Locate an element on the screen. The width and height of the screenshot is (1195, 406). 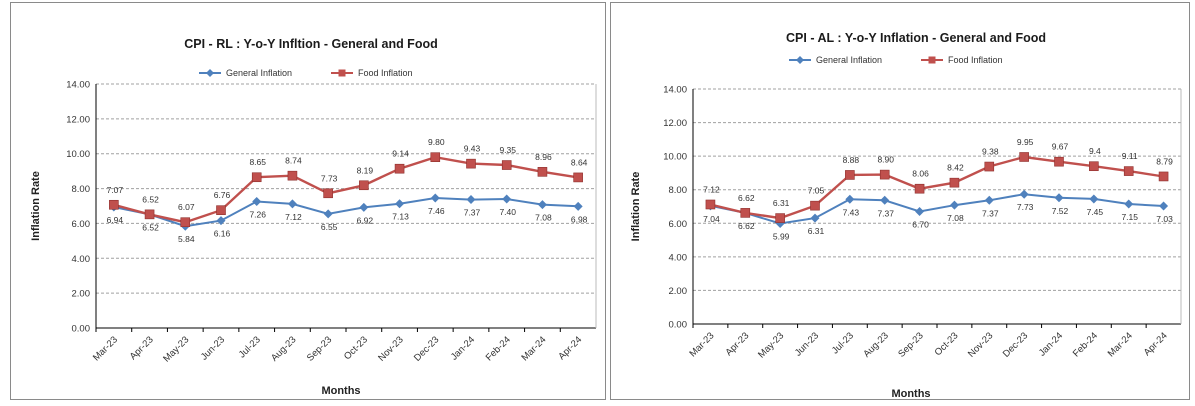
data-label-food: 7.73 is located at coordinates (329, 178).